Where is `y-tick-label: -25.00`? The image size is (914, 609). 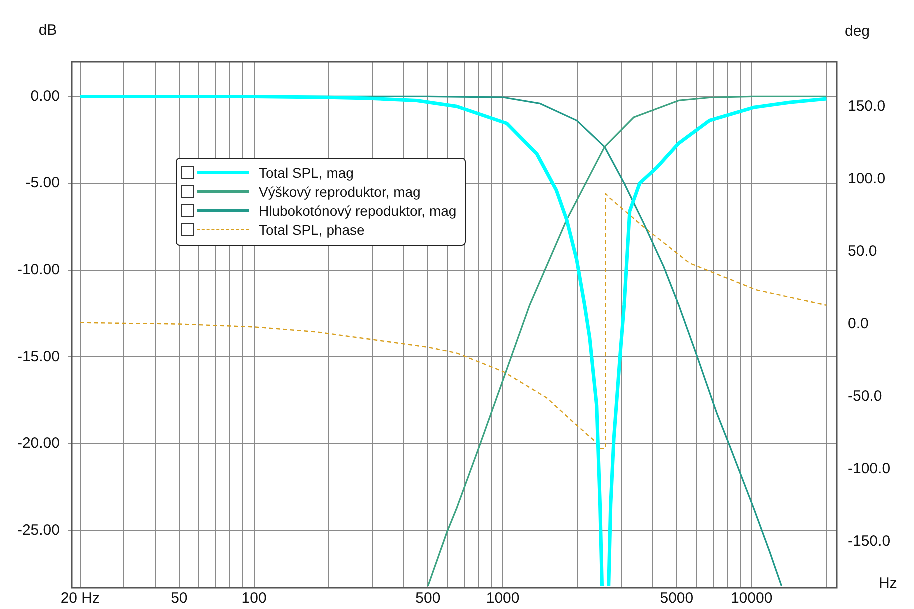
y-tick-label: -25.00 is located at coordinates (38, 530).